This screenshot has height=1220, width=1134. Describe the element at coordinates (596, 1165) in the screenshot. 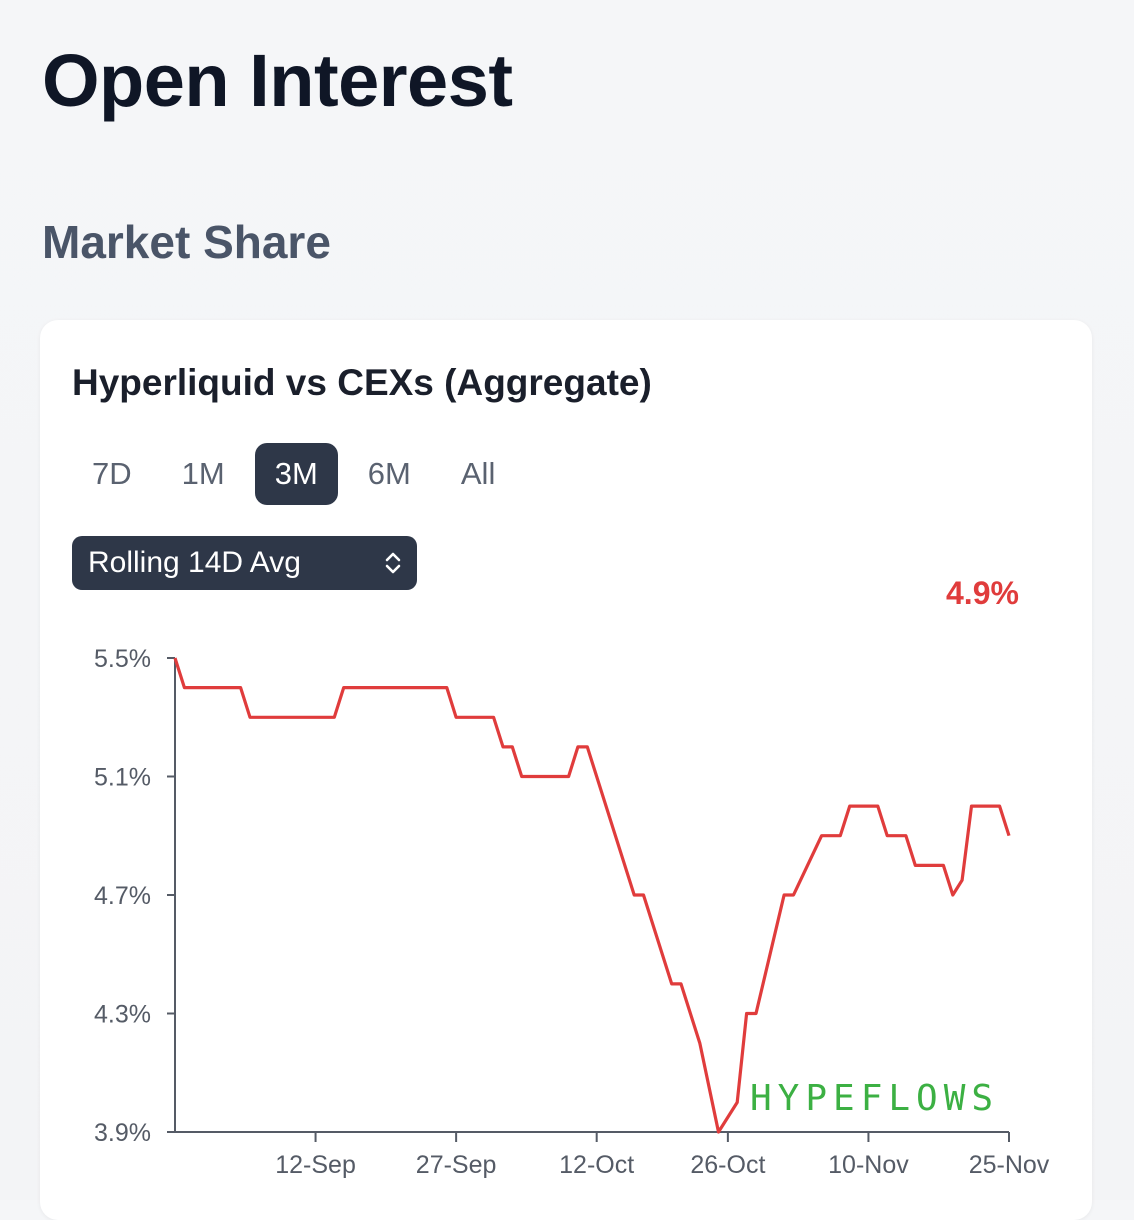

I see `x-tick-label: 12-Oct` at that location.